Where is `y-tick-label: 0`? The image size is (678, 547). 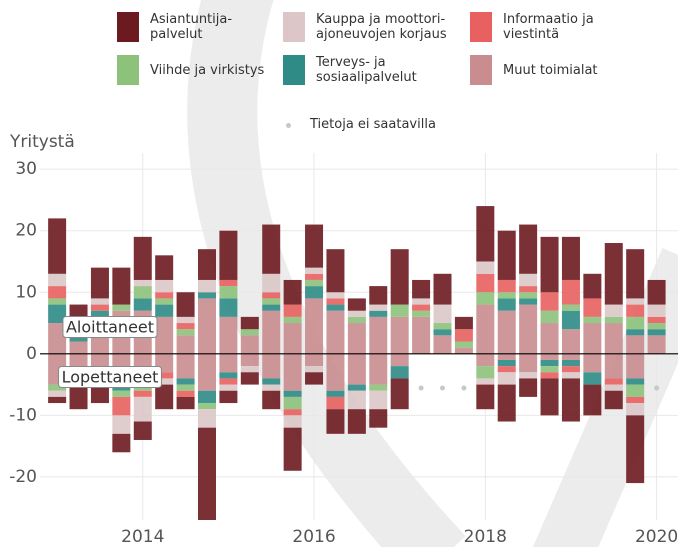
y-tick-label: 0 is located at coordinates (31, 354).